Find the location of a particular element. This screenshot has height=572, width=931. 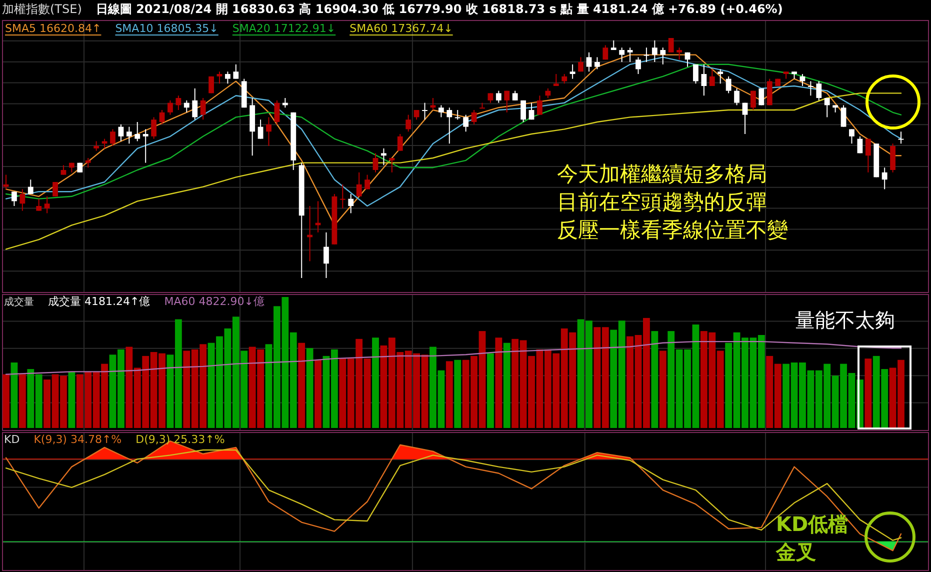

text: SMA5 16620.84↑ is located at coordinates (53, 28).